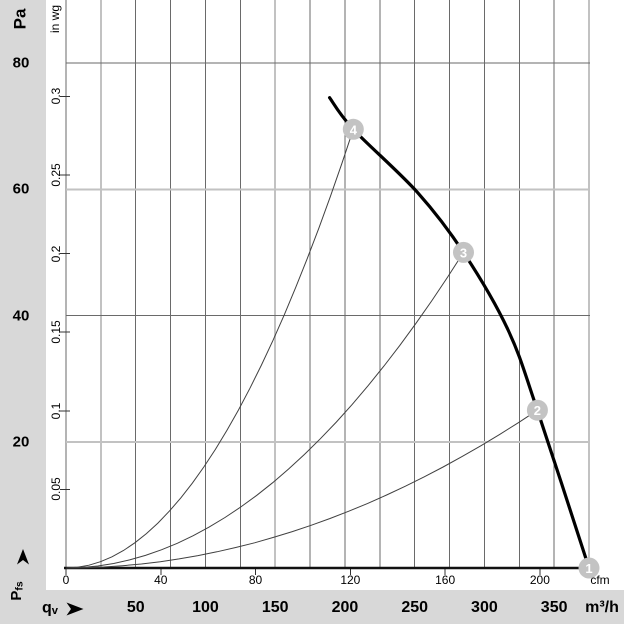 The height and width of the screenshot is (624, 624). I want to click on m3h-tick-label: 300, so click(484, 607).